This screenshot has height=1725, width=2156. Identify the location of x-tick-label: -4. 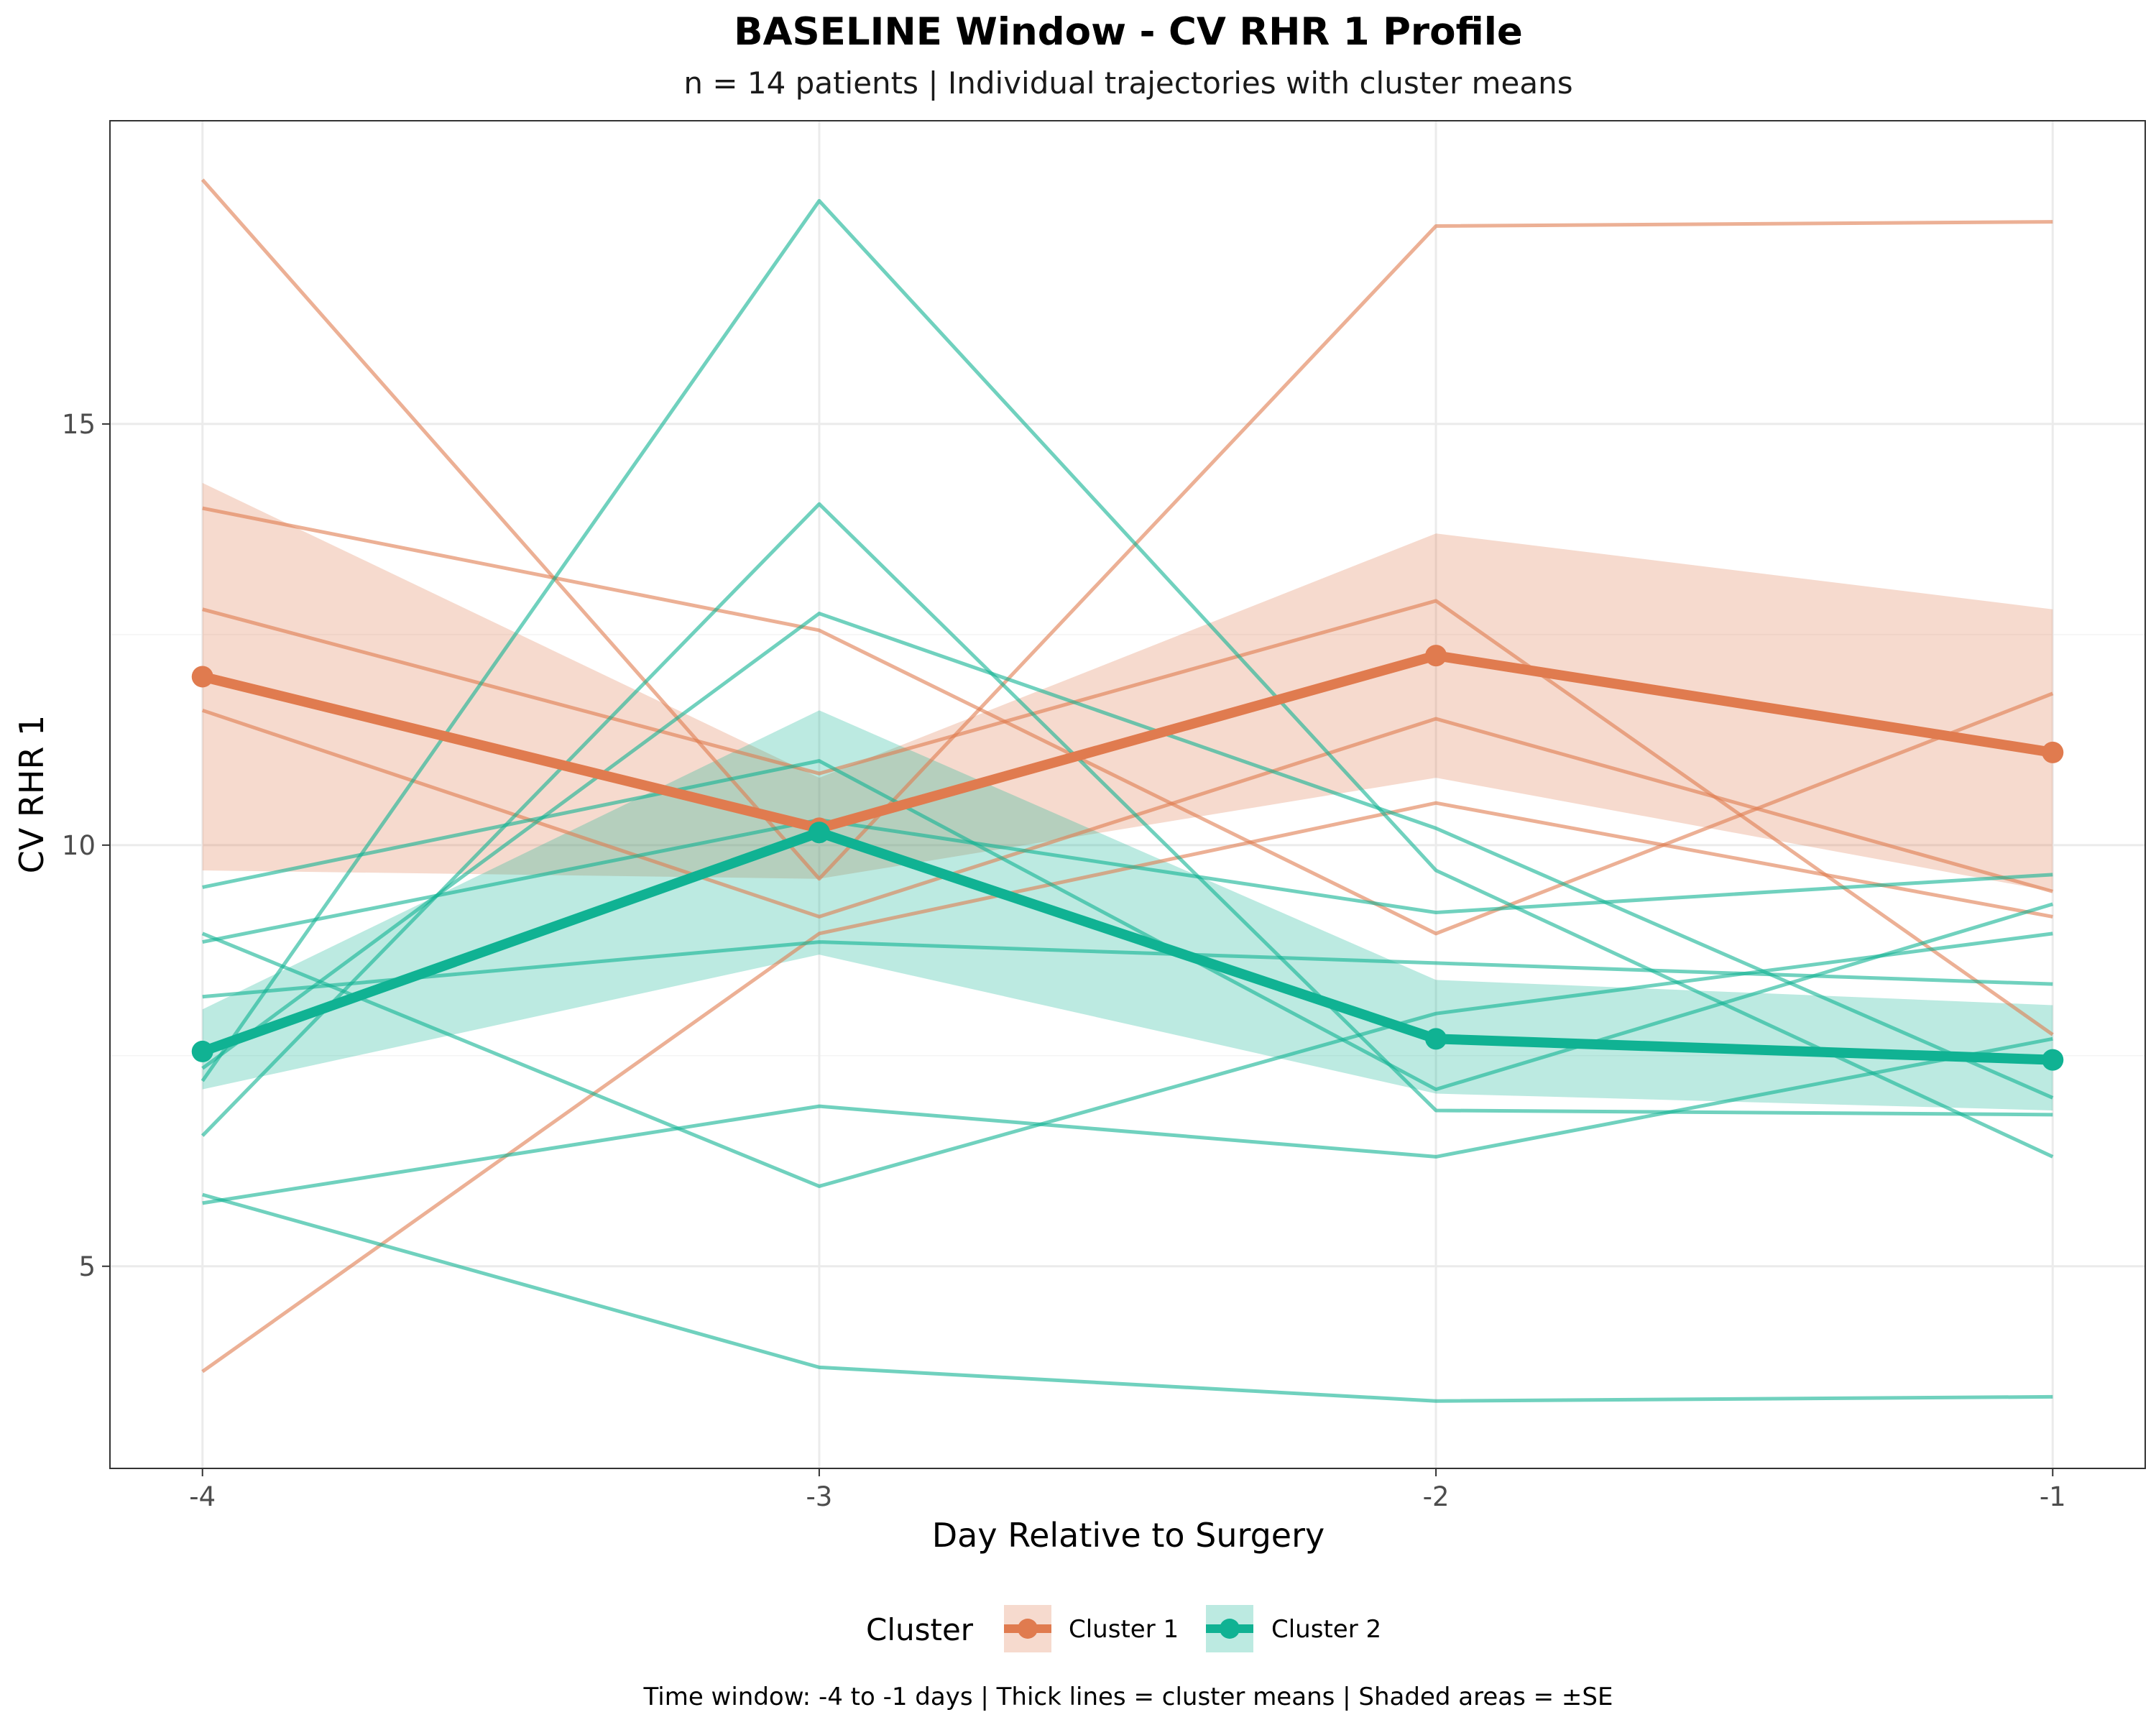
(203, 1496).